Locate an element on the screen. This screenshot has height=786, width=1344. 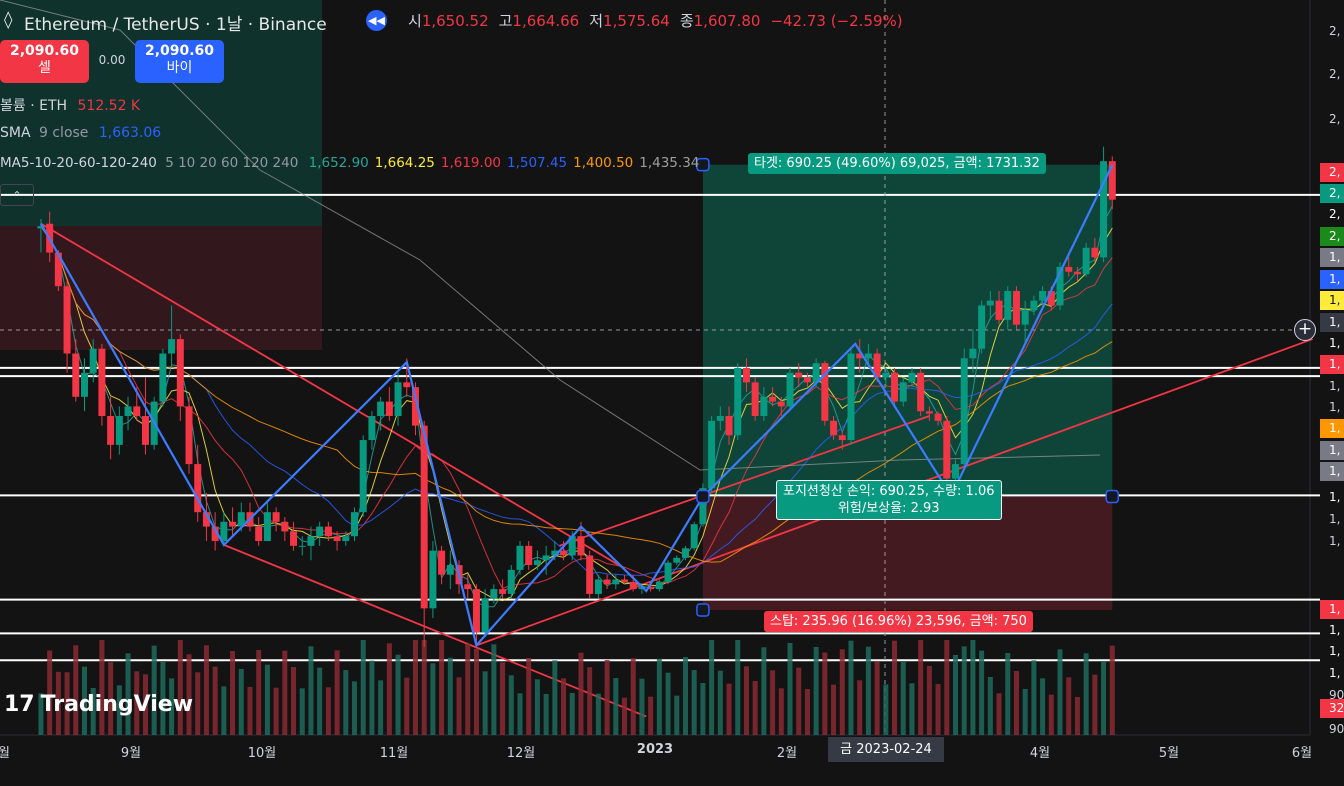
sell-button: 2,090.60 셀 is located at coordinates (44, 61).